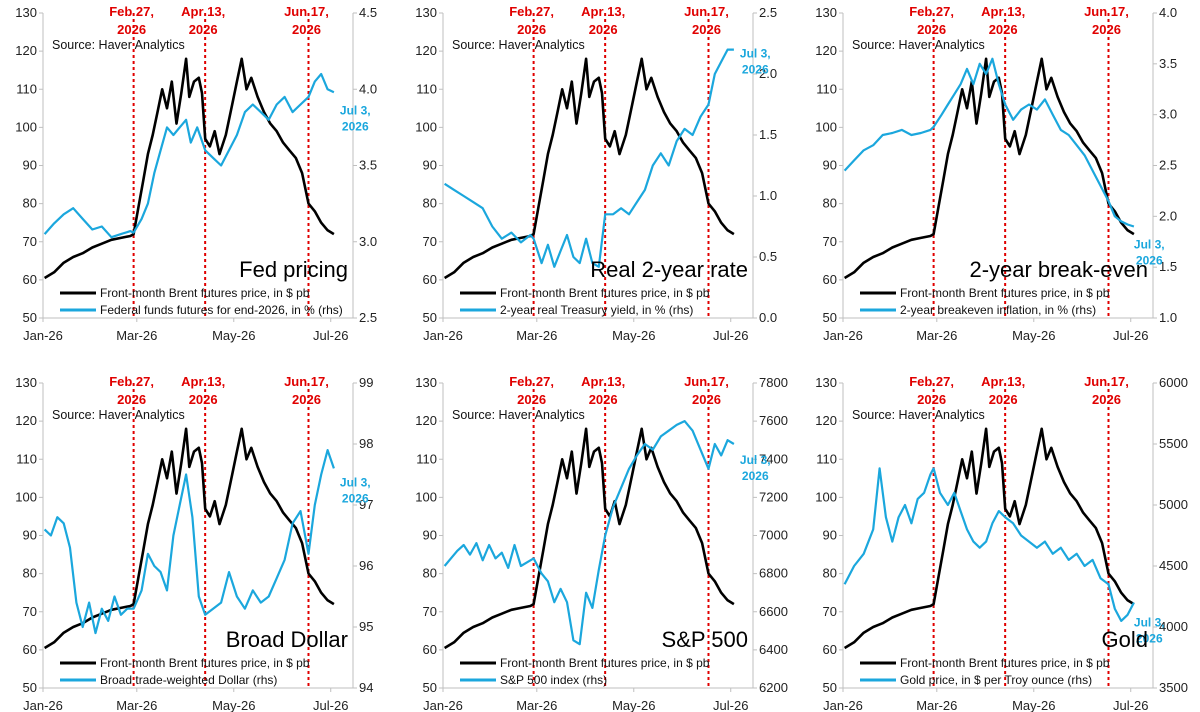 Image resolution: width=1200 pixels, height=712 pixels. Describe the element at coordinates (1168, 12) in the screenshot. I see `y2-tick-label: 4.0` at that location.